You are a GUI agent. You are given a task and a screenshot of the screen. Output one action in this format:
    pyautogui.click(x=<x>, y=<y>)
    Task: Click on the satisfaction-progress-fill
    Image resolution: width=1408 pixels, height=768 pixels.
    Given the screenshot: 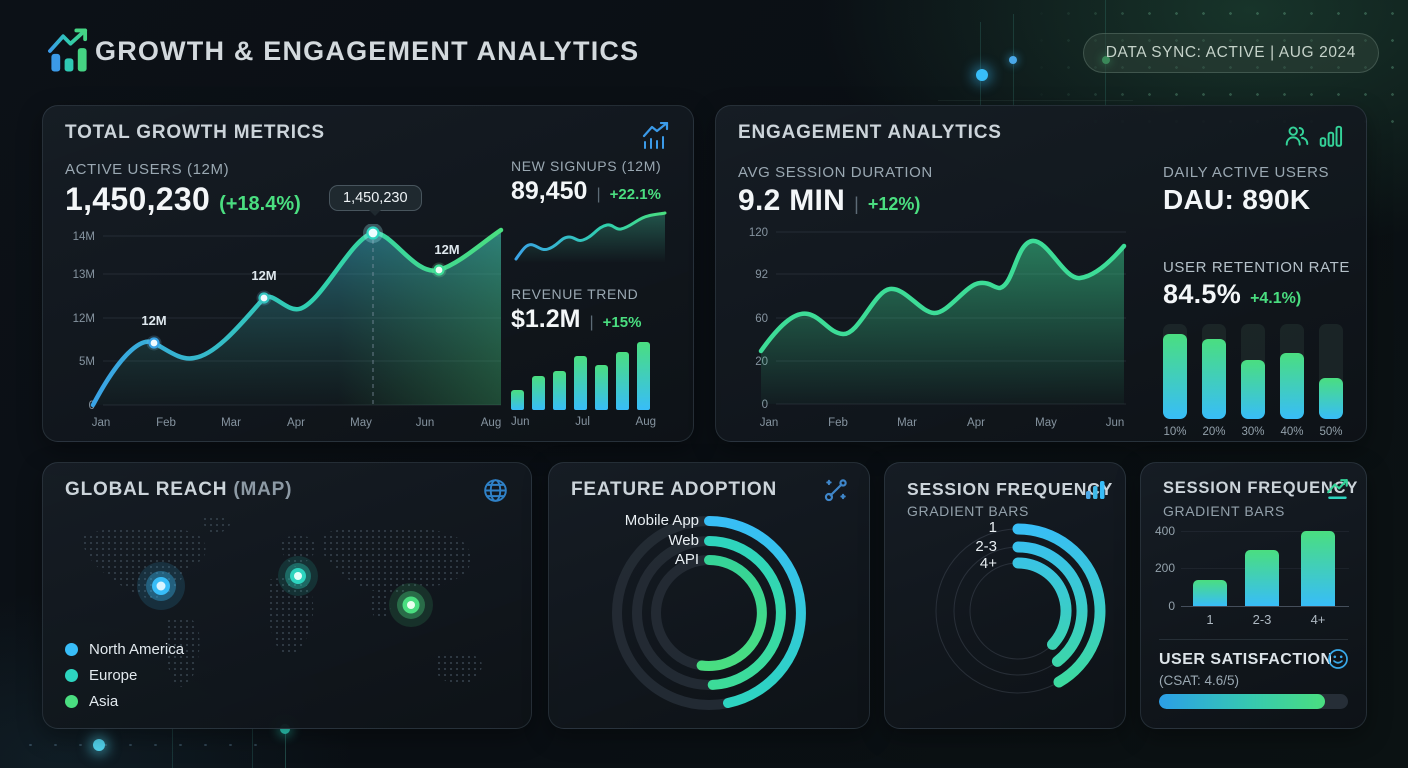 What is the action you would take?
    pyautogui.click(x=1242, y=701)
    